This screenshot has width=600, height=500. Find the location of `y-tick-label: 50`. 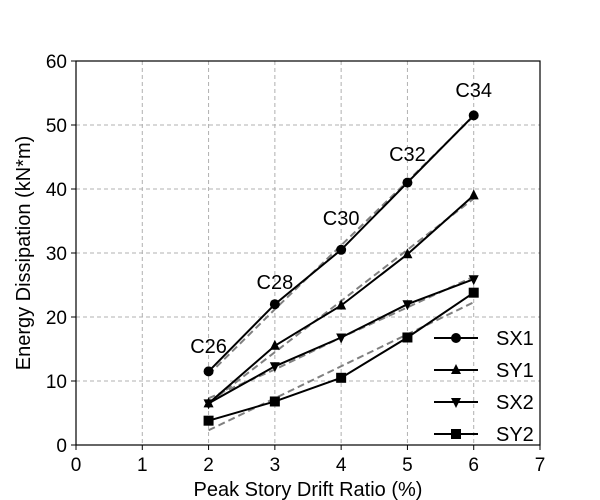

y-tick-label: 50 is located at coordinates (56, 126).